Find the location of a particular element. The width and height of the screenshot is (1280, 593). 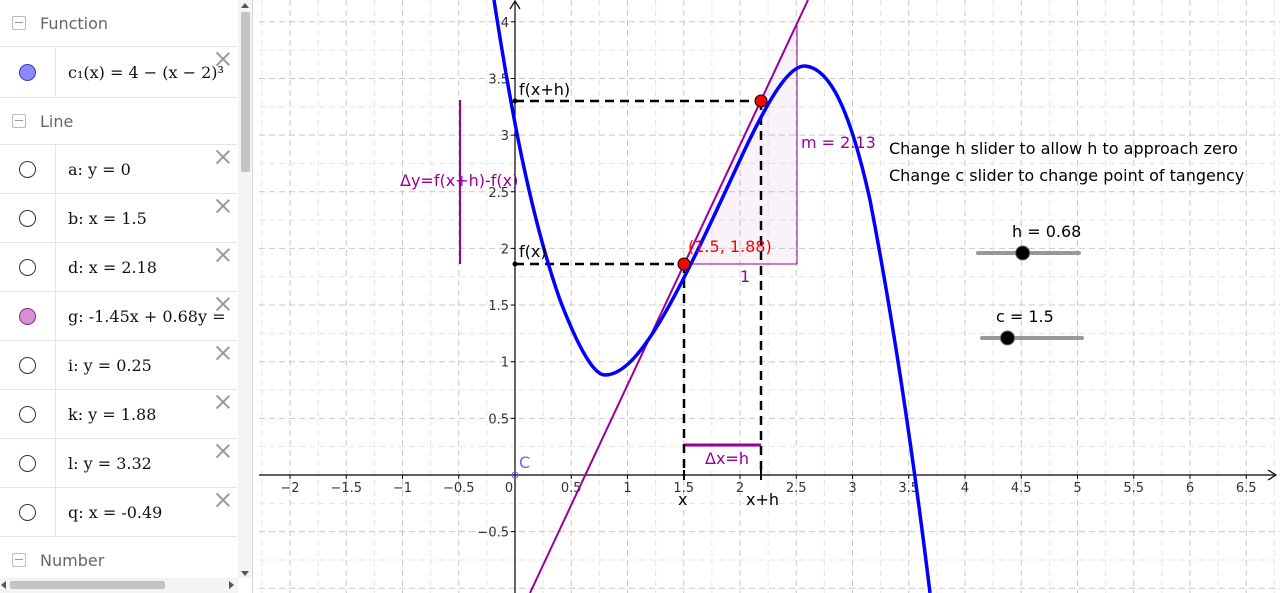

point-xh is located at coordinates (761, 101).